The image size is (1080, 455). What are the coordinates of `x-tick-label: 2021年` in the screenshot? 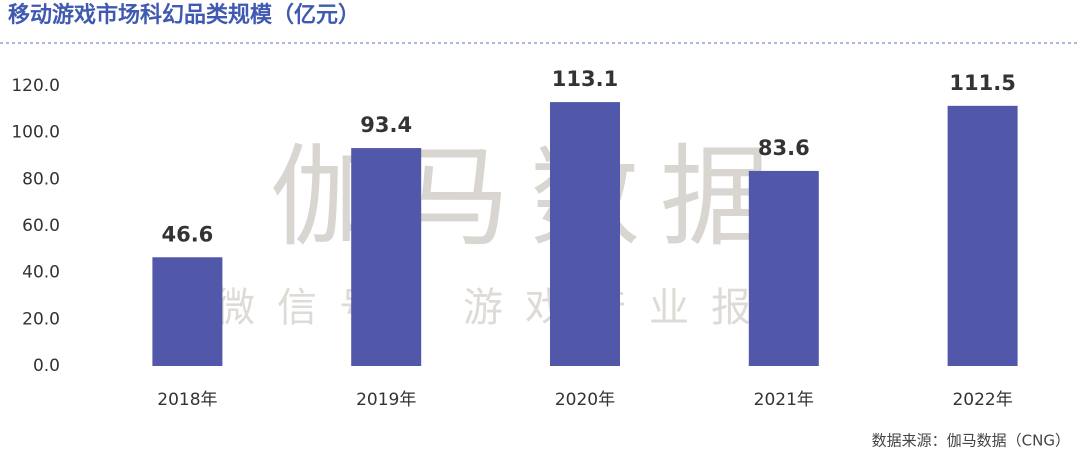 It's located at (784, 400).